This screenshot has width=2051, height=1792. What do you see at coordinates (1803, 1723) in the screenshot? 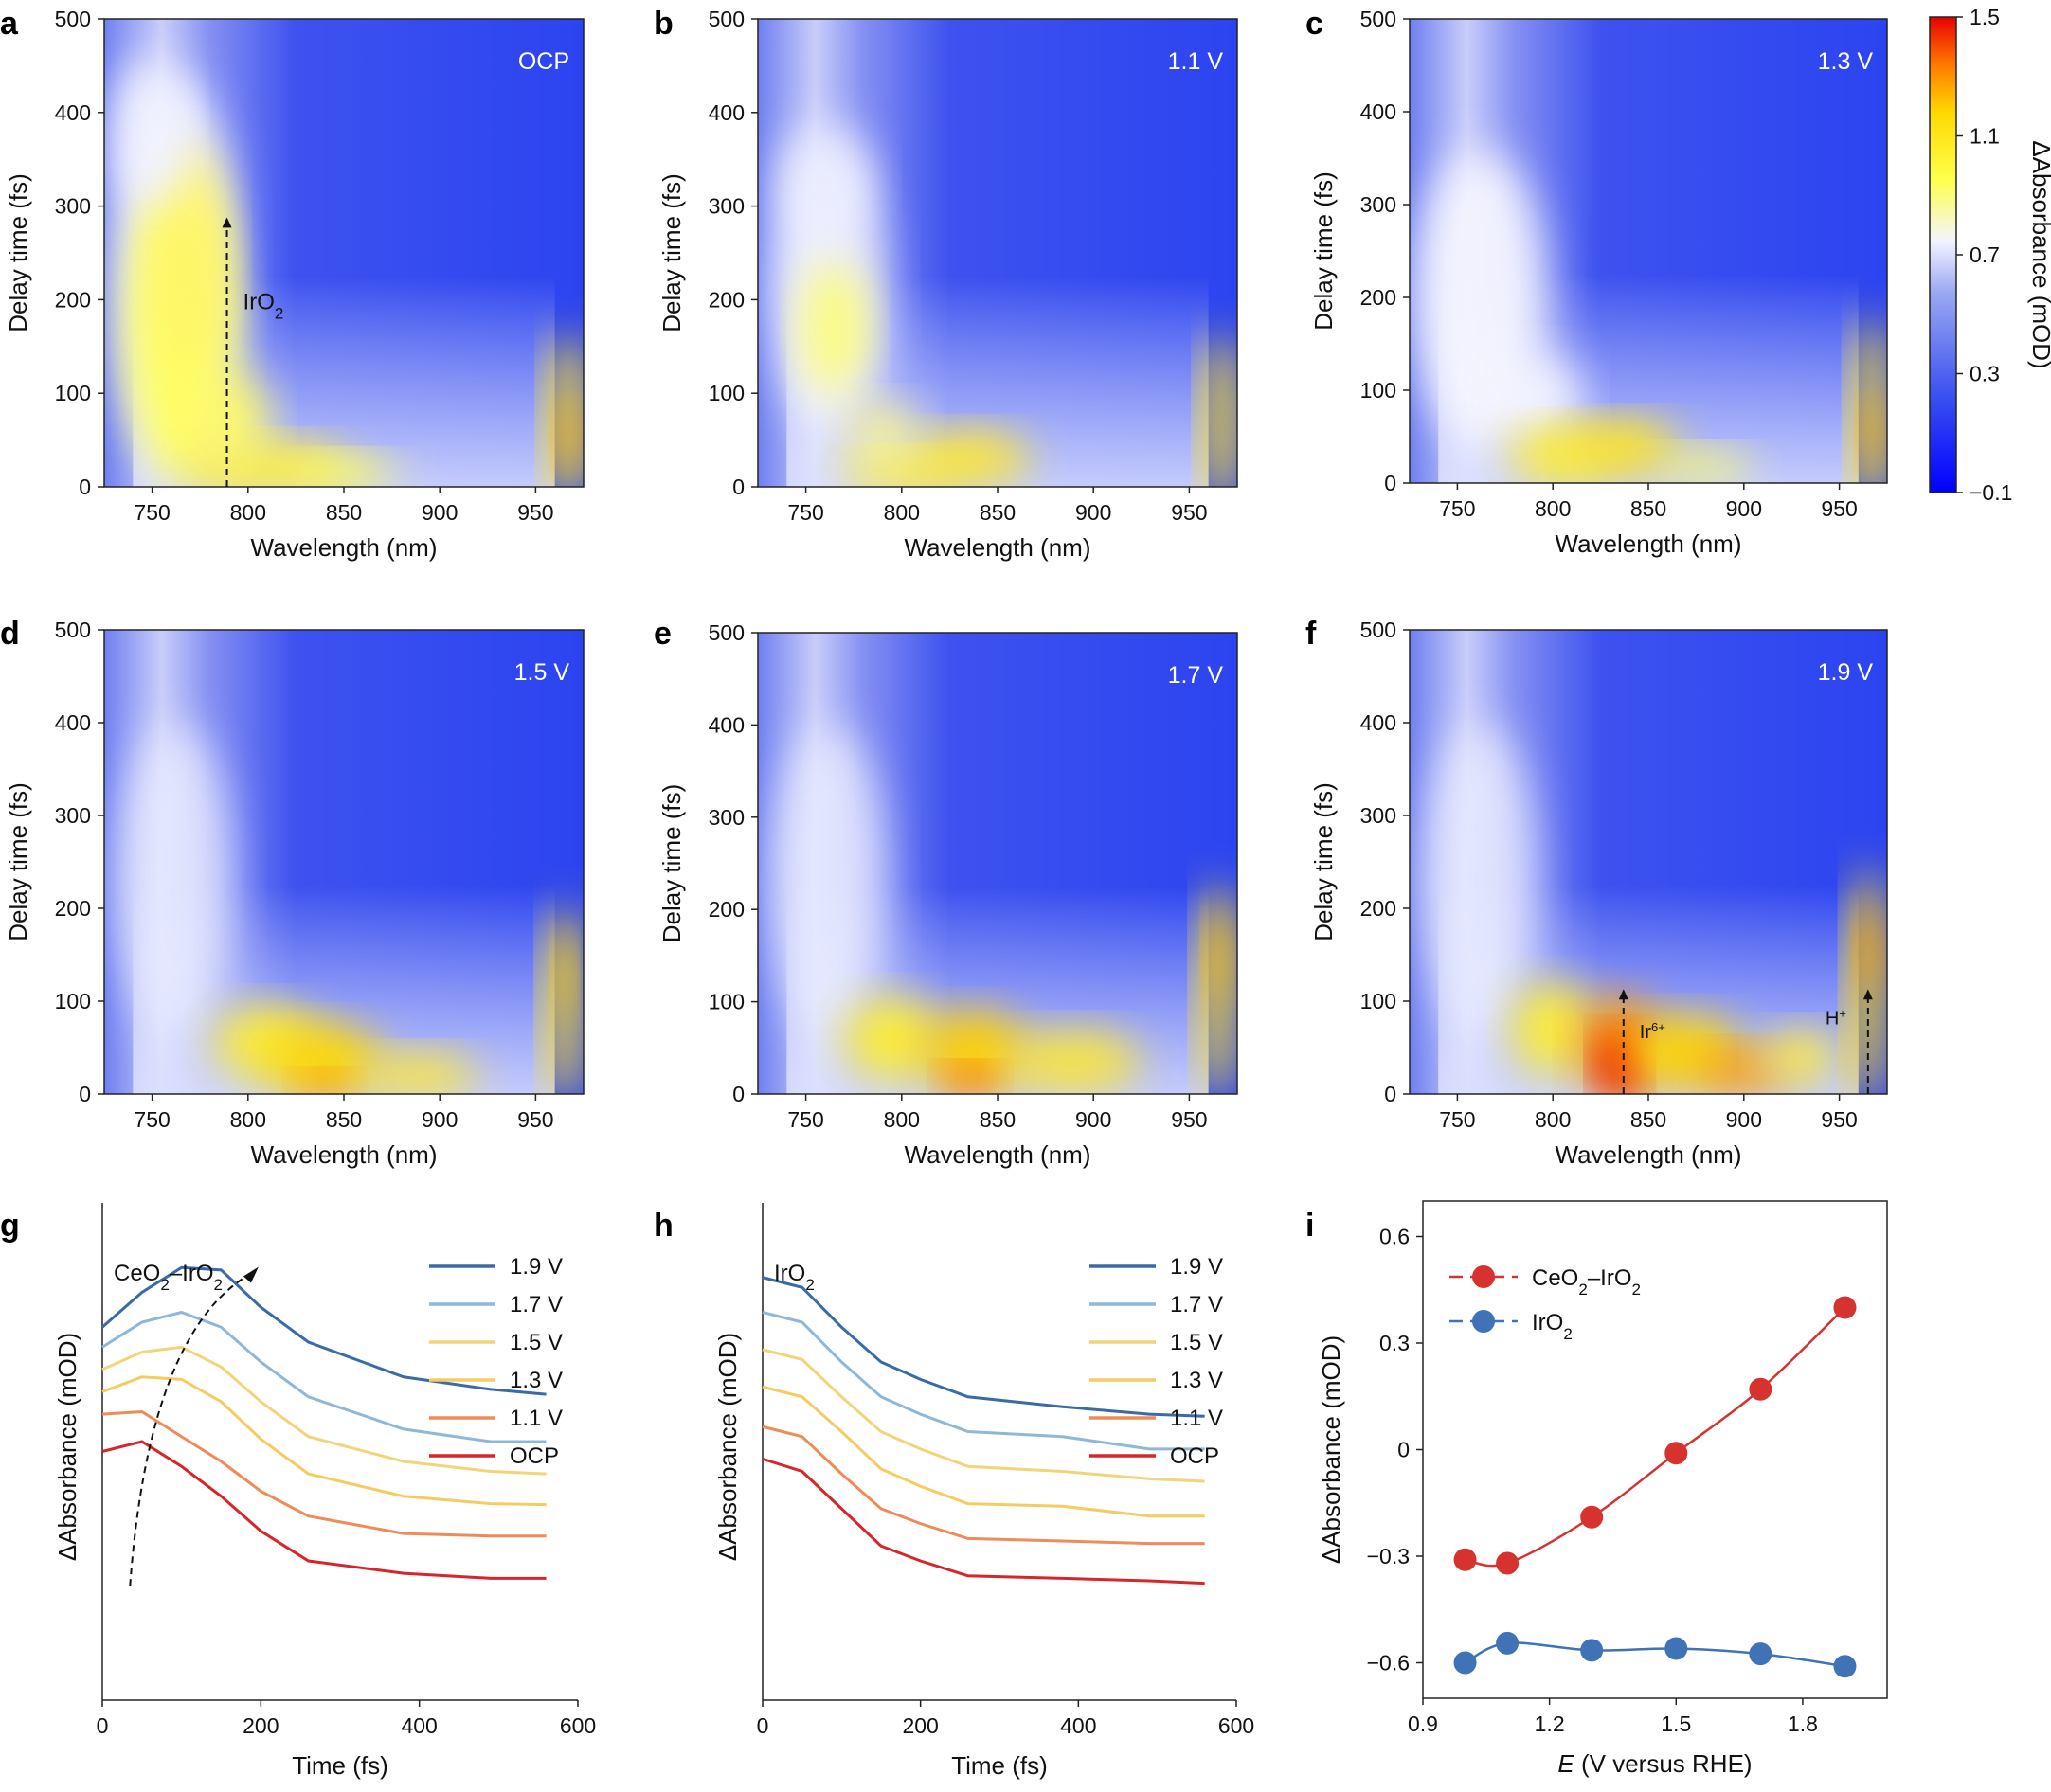
I see `x-tick-label: 1.8` at bounding box center [1803, 1723].